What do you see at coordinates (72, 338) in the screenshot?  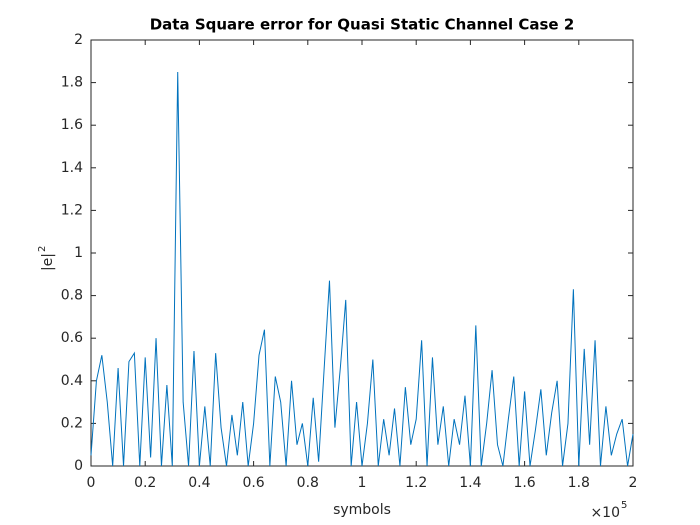 I see `y-tick-label: 0.6` at bounding box center [72, 338].